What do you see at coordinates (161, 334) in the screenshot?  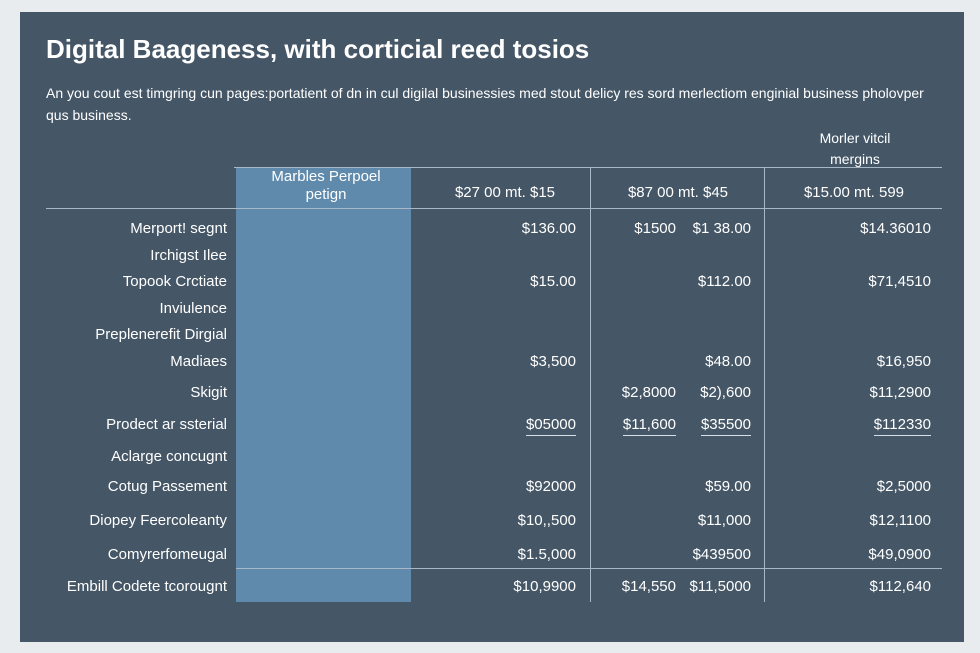 I see `row-label: Preplenerefit Dirgial` at bounding box center [161, 334].